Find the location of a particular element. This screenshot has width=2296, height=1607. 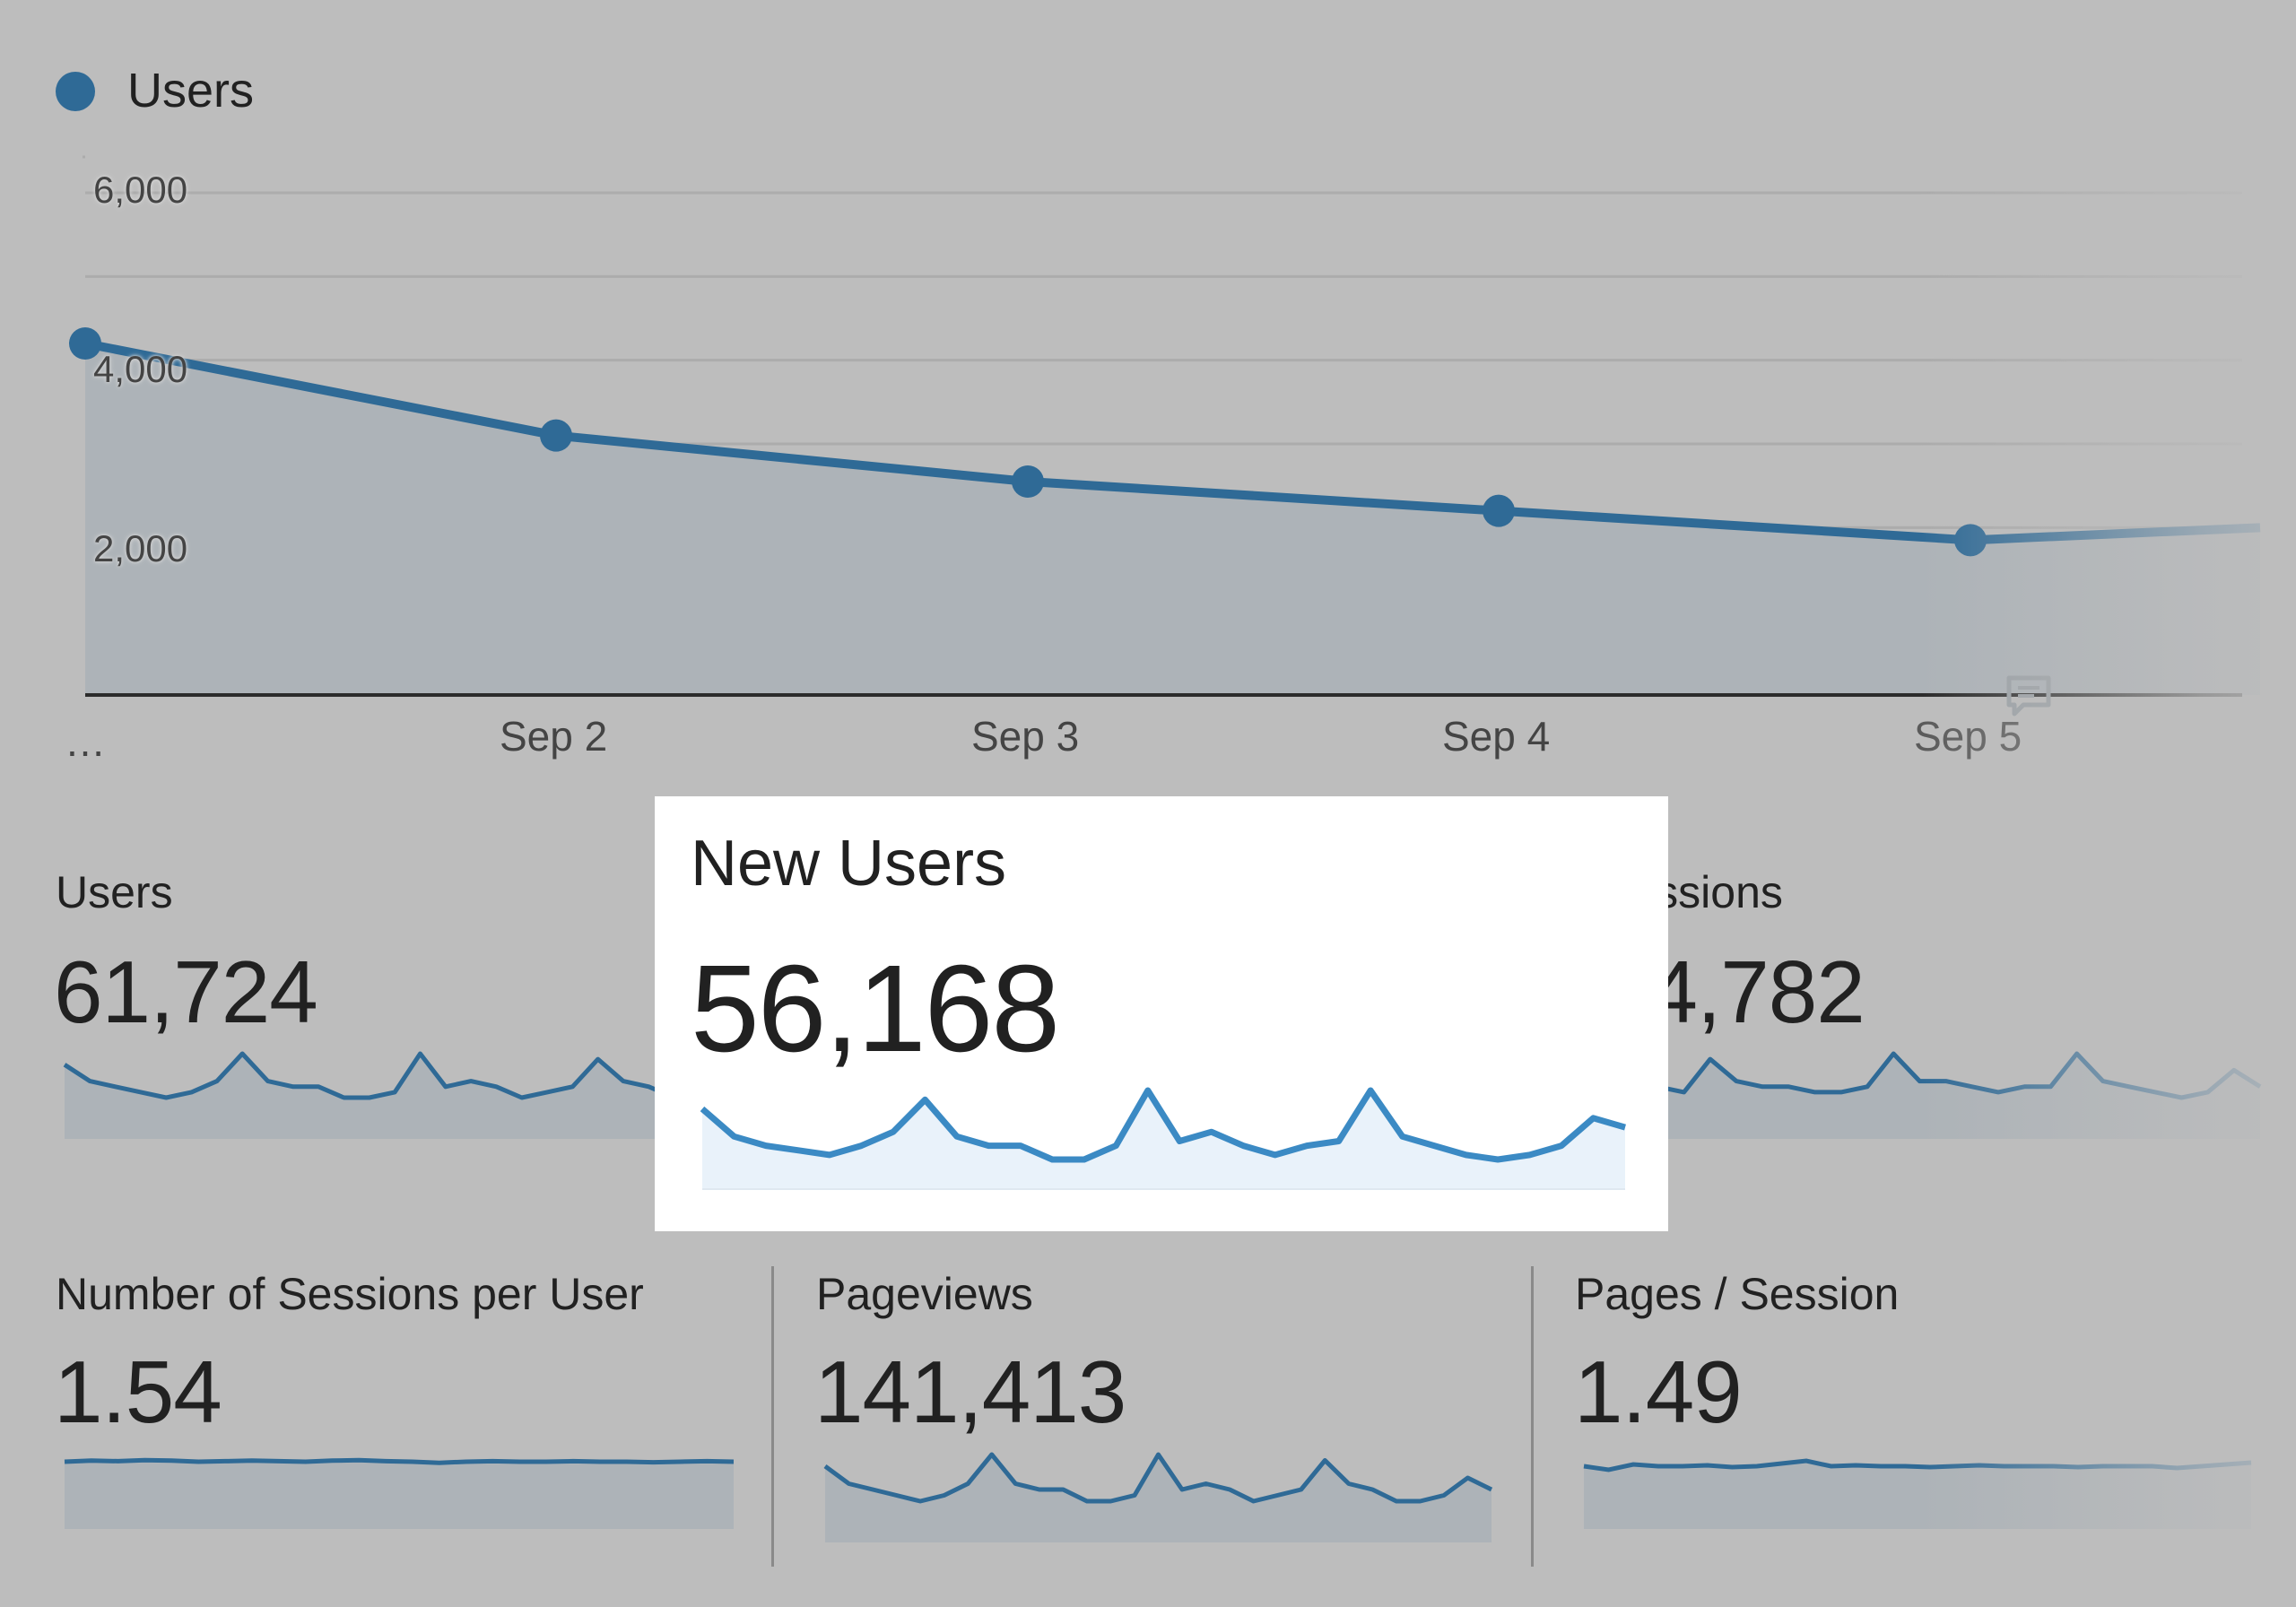

legend-label: Users is located at coordinates (191, 91).